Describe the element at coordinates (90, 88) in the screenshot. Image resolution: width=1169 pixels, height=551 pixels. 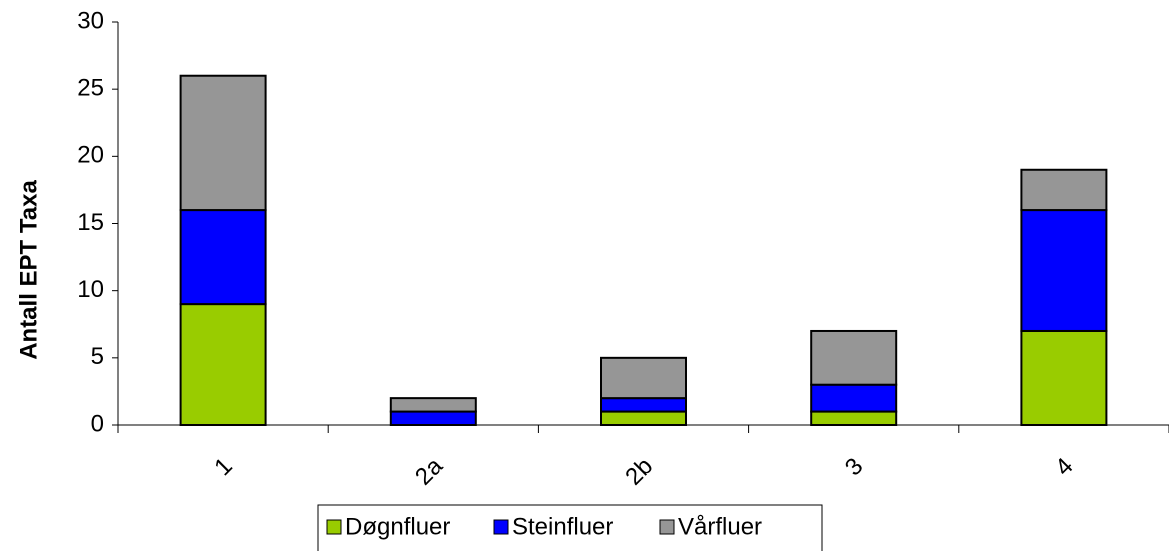
I see `y-tick-label: 25` at that location.